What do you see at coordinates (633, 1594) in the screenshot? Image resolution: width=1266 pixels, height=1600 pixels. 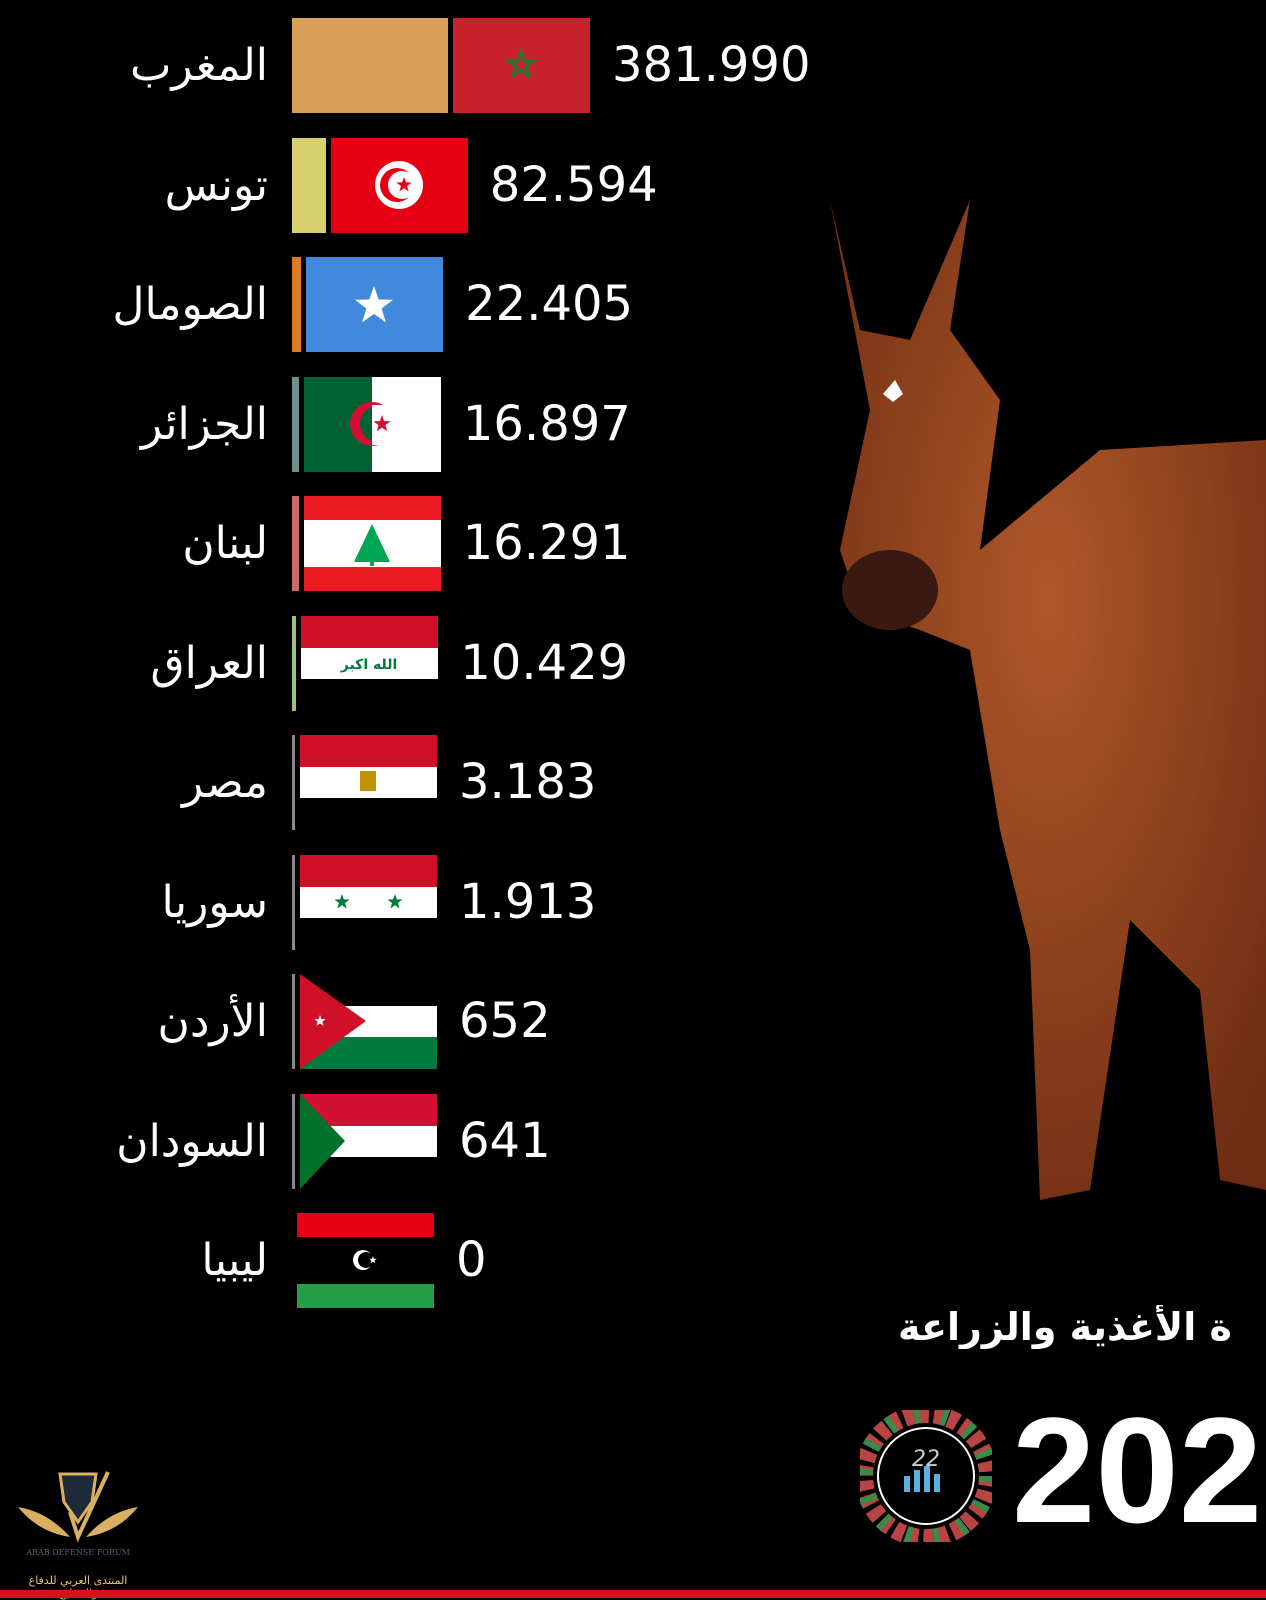 I see `footer-red-line` at bounding box center [633, 1594].